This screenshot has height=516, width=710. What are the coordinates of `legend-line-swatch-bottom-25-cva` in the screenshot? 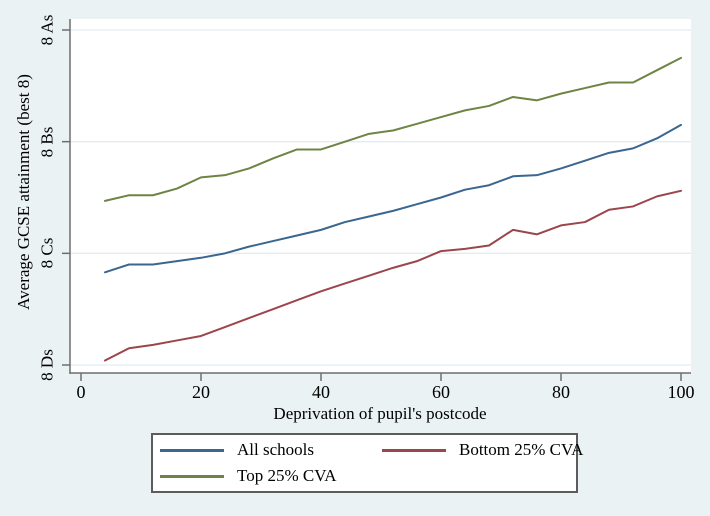 It's located at (414, 450).